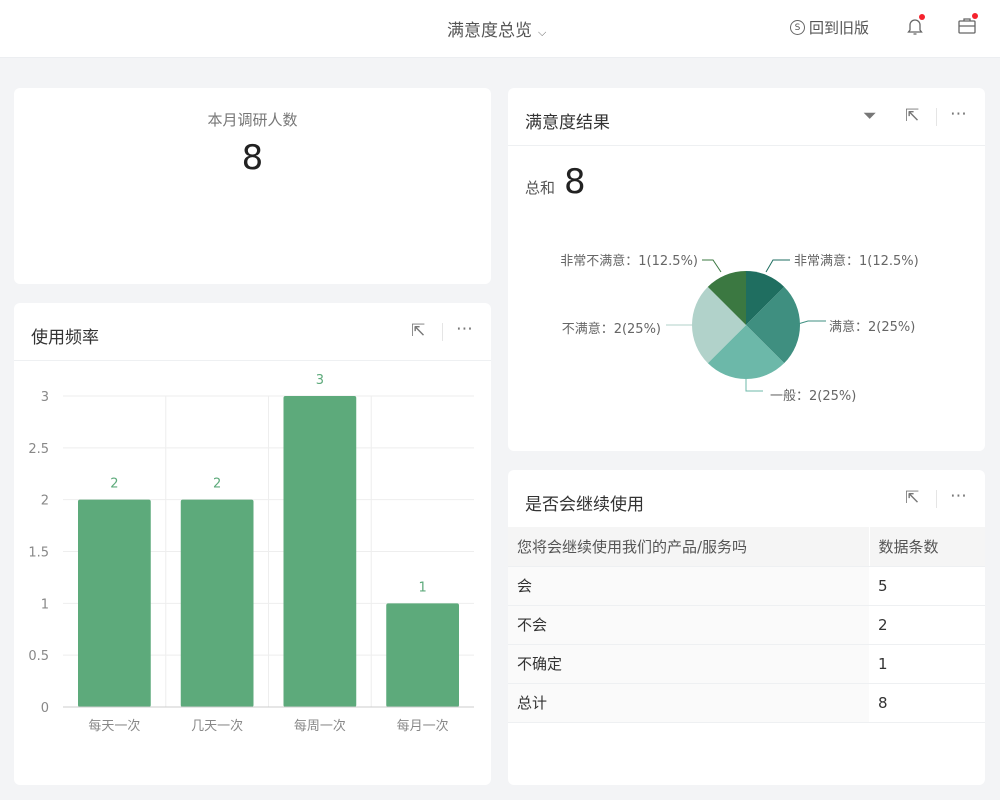  I want to click on row-value: 5, so click(927, 586).